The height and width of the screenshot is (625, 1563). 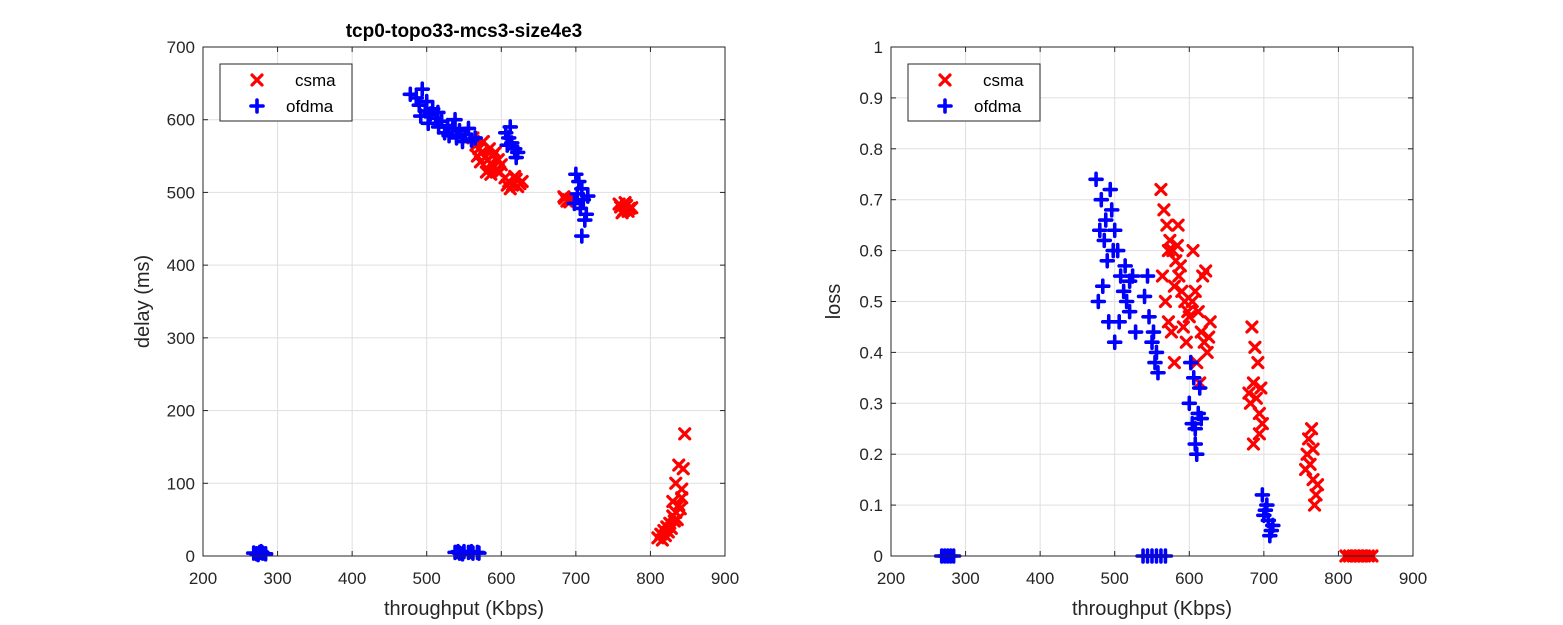 What do you see at coordinates (181, 265) in the screenshot?
I see `y-tick-label: 400` at bounding box center [181, 265].